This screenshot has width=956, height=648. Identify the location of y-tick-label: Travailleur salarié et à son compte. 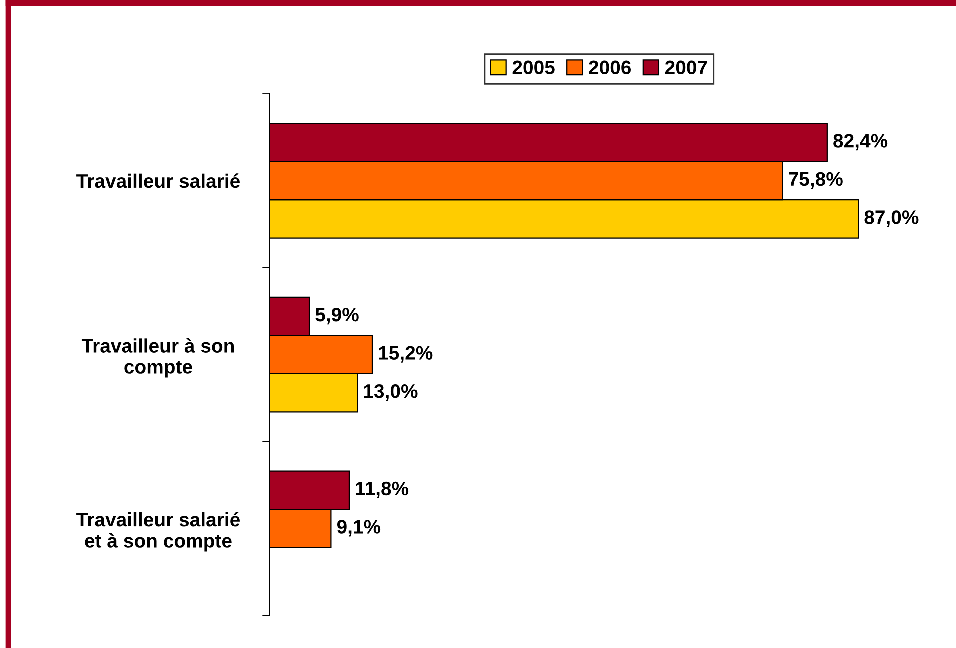
(158, 532).